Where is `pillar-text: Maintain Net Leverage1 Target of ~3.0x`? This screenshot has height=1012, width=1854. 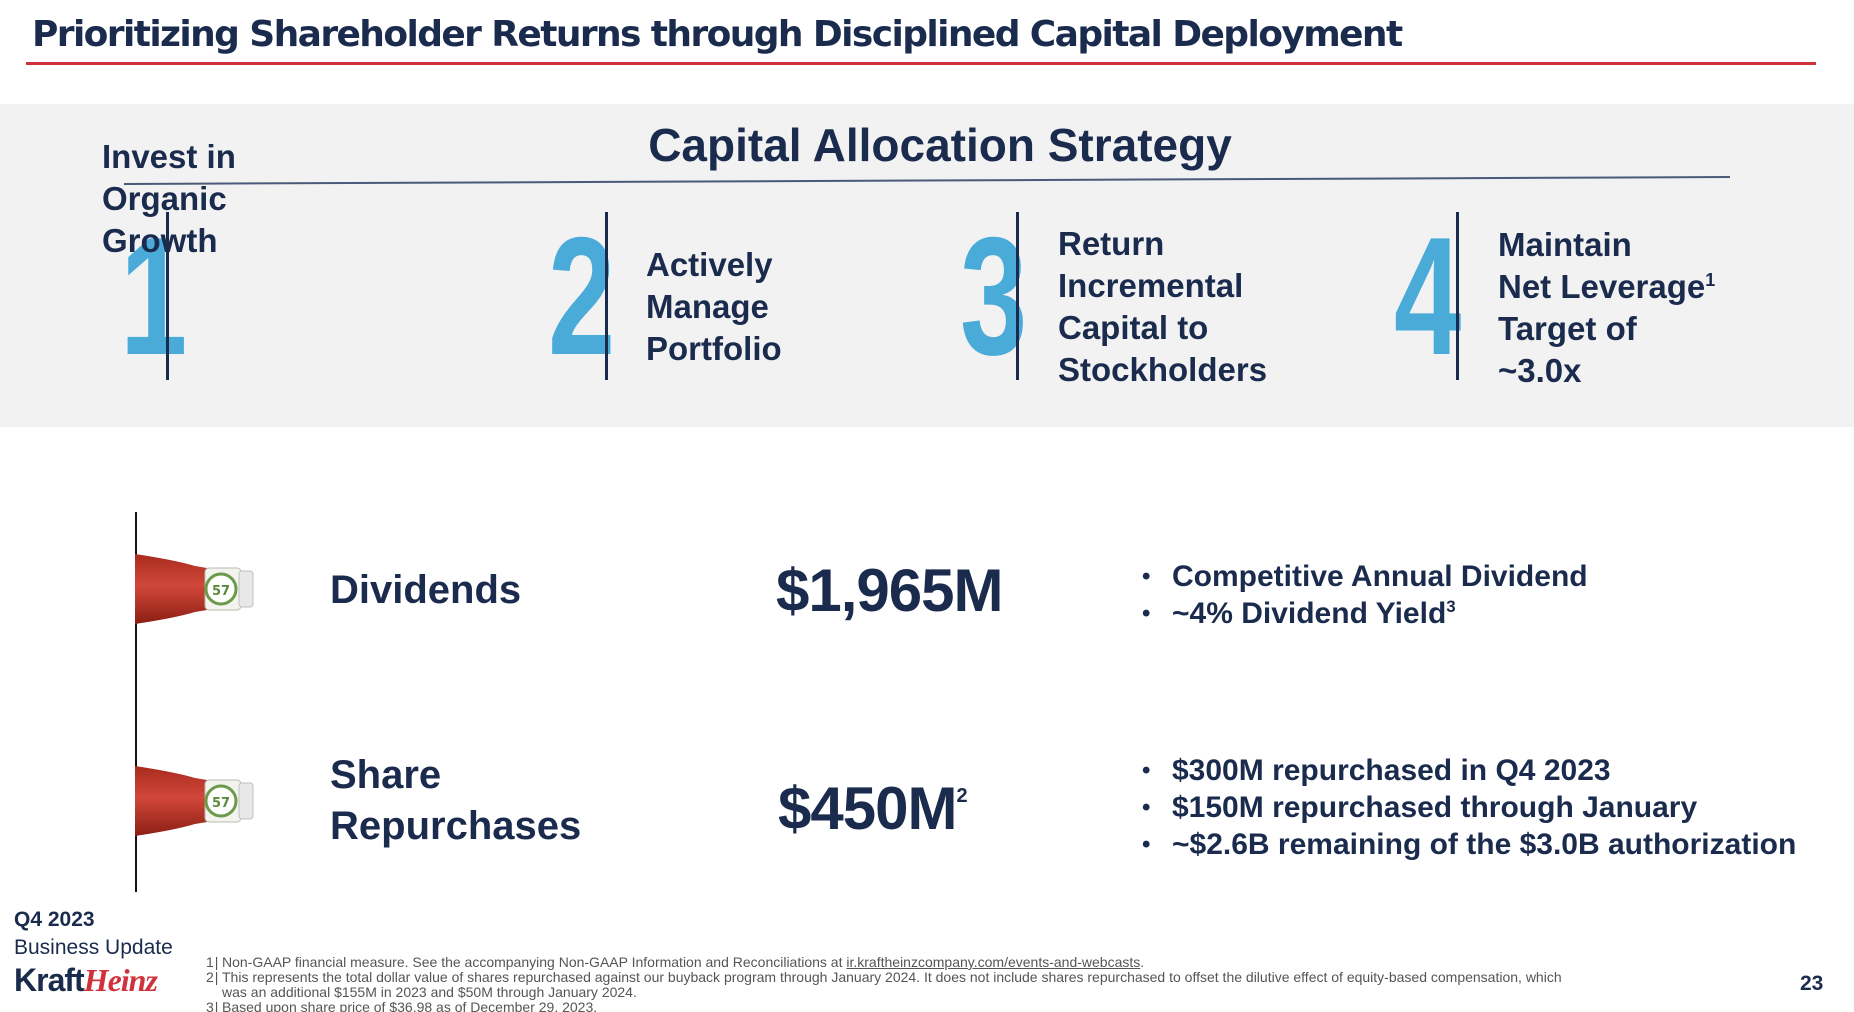
pillar-text: Maintain Net Leverage1 Target of ~3.0x is located at coordinates (1606, 308).